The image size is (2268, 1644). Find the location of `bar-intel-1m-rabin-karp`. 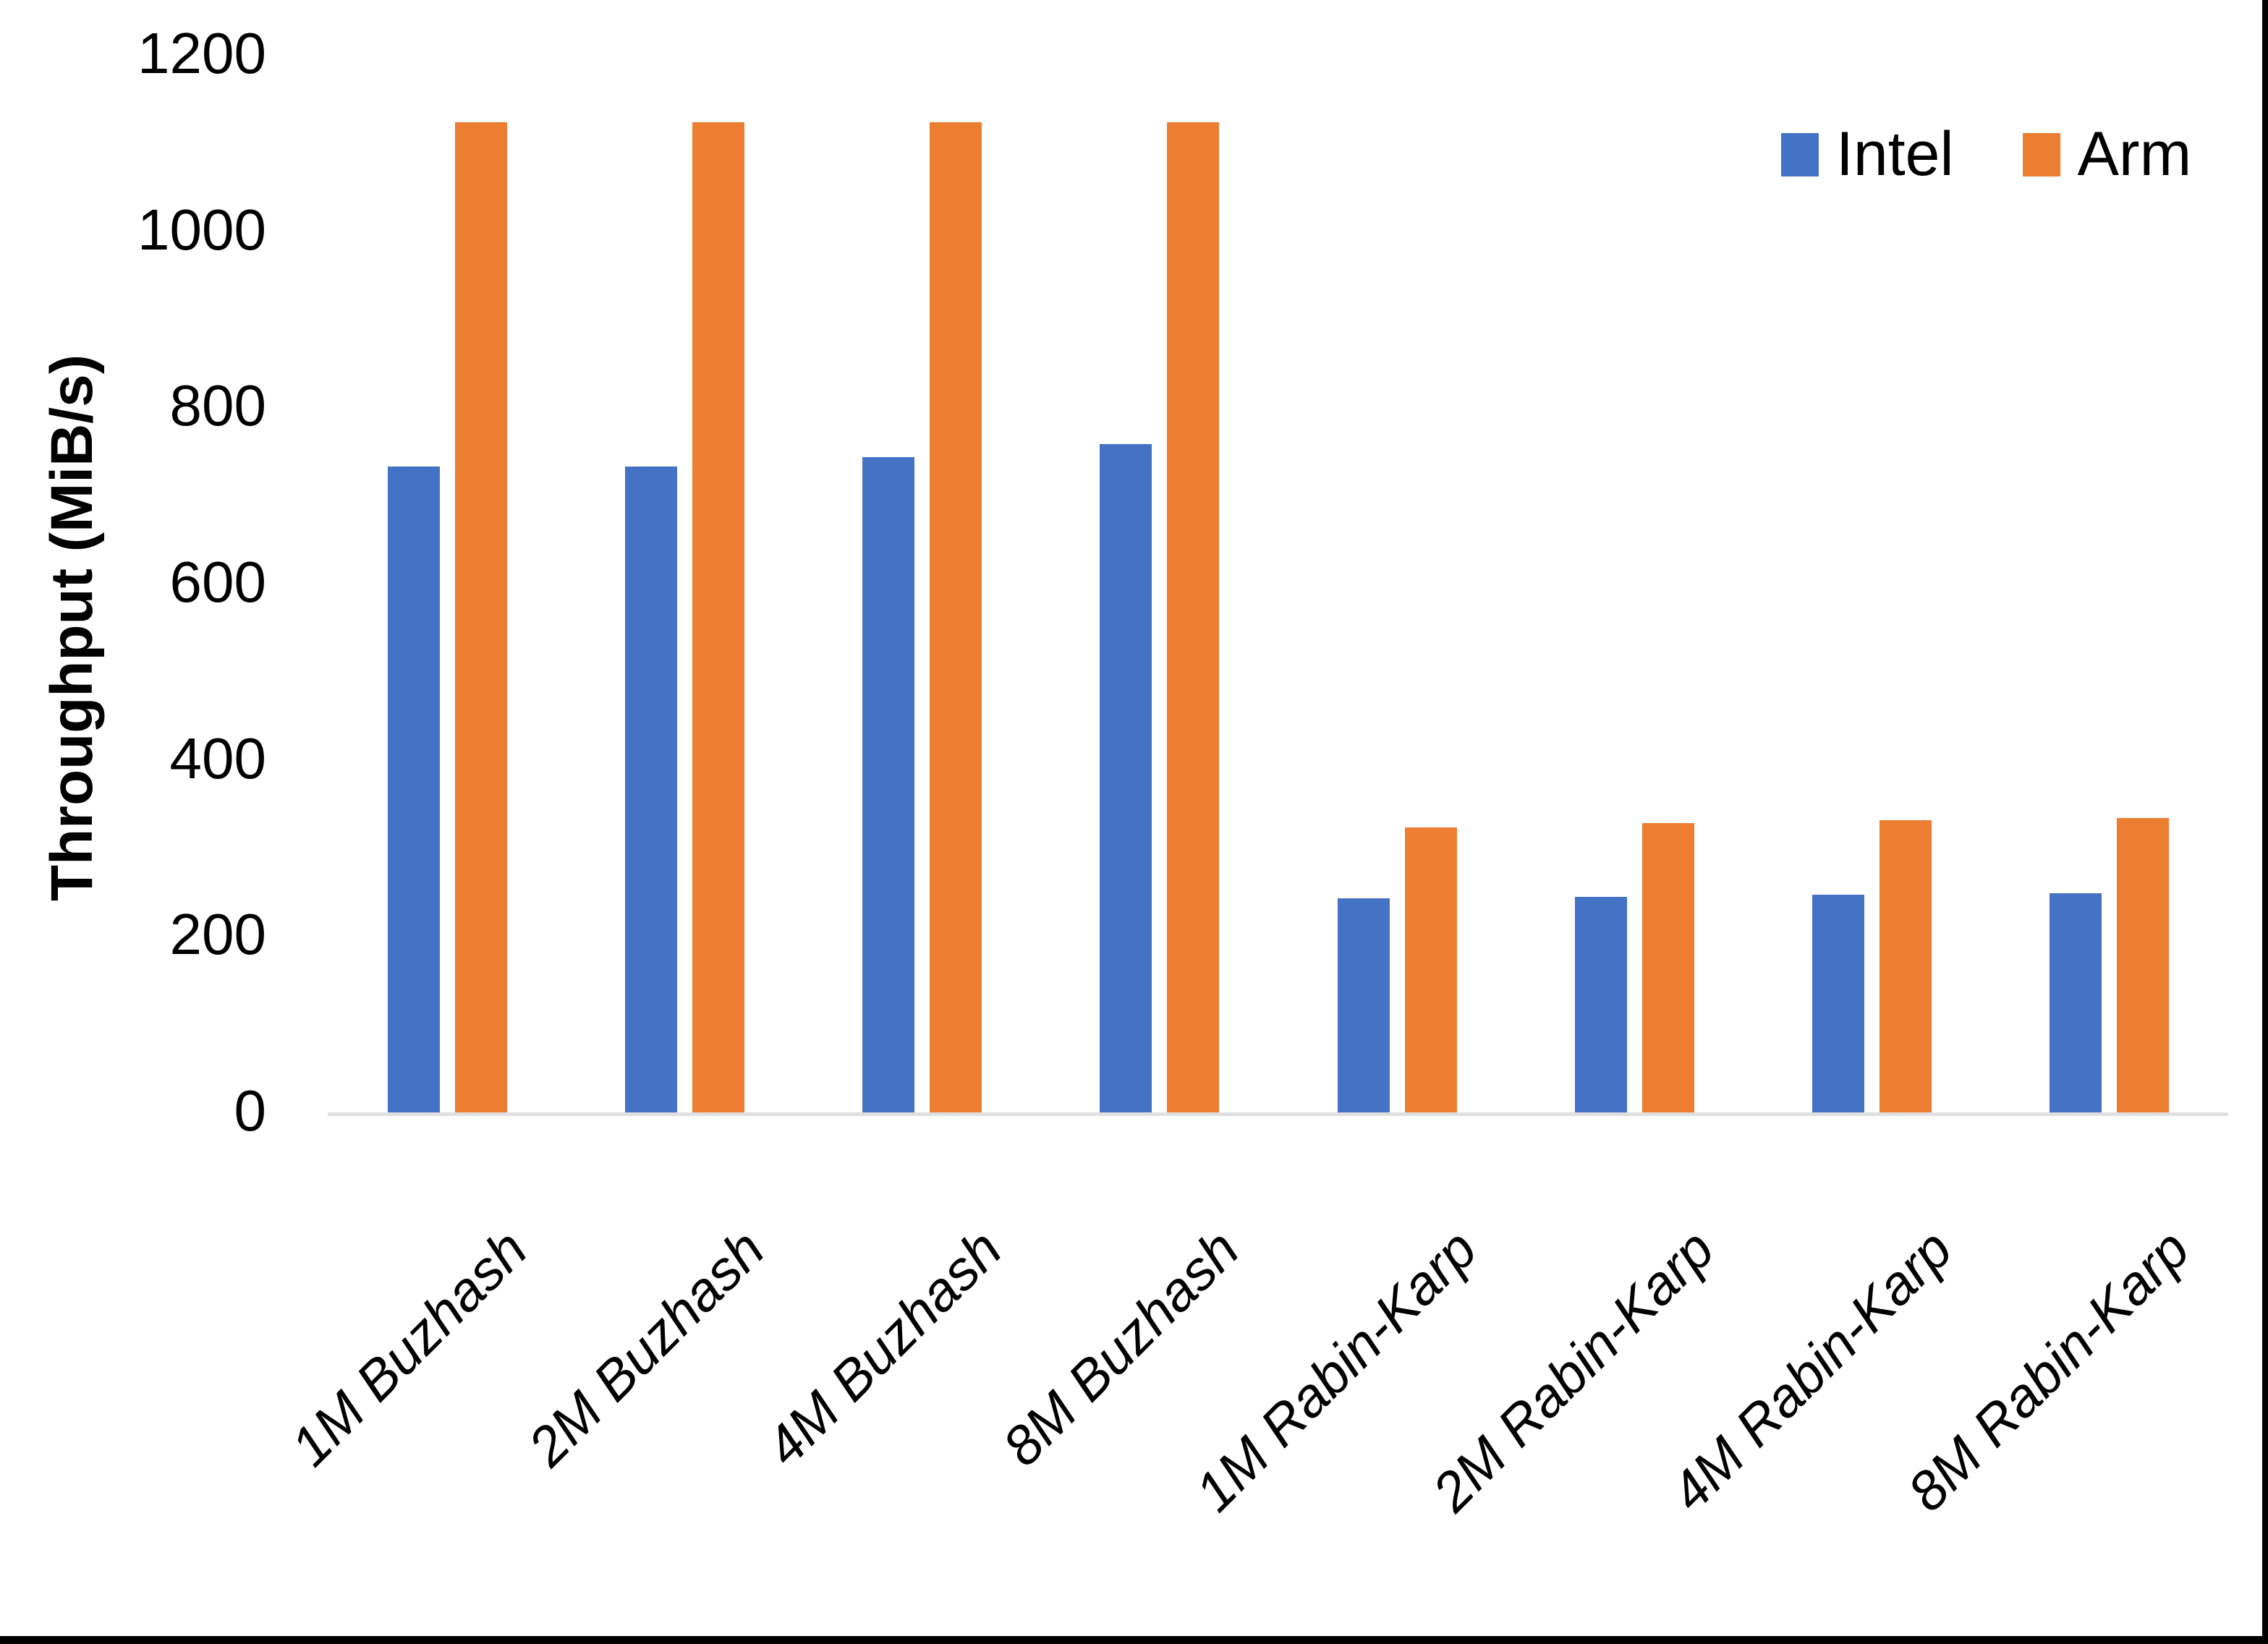

bar-intel-1m-rabin-karp is located at coordinates (1364, 1006).